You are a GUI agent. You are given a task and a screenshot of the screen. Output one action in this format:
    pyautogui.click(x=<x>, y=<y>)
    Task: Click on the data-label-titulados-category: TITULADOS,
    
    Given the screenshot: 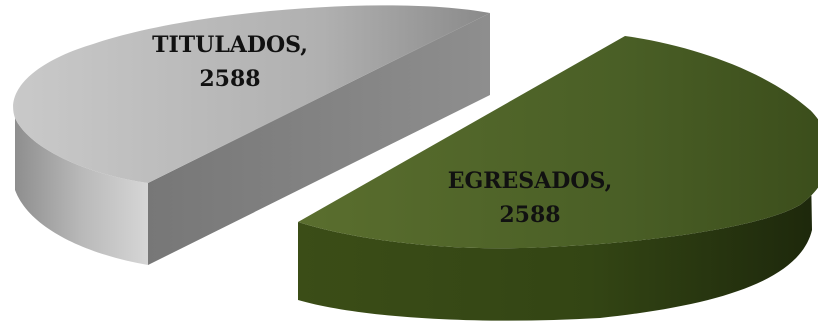 What is the action you would take?
    pyautogui.click(x=230, y=45)
    